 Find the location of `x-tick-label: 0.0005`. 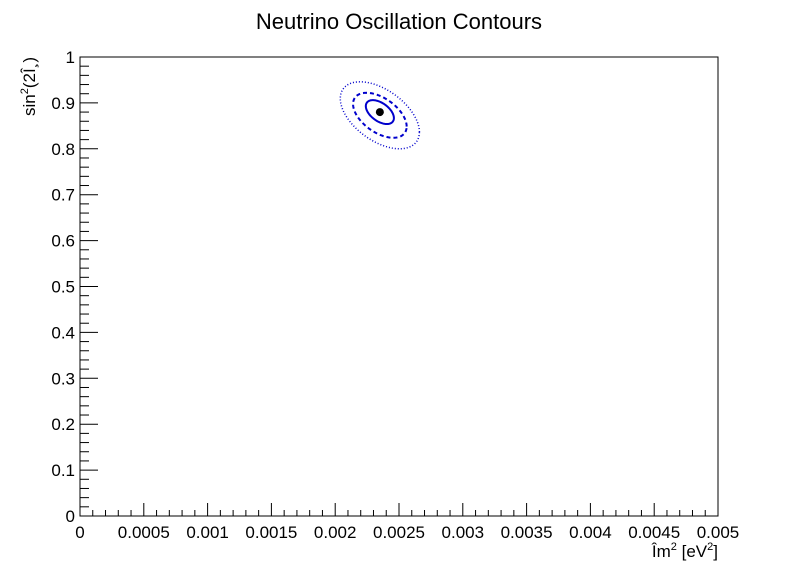

x-tick-label: 0.0005 is located at coordinates (144, 532).